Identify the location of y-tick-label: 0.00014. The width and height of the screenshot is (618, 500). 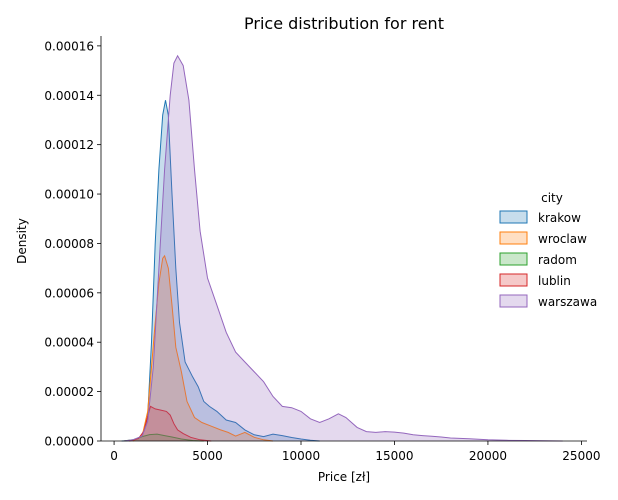
(69, 96).